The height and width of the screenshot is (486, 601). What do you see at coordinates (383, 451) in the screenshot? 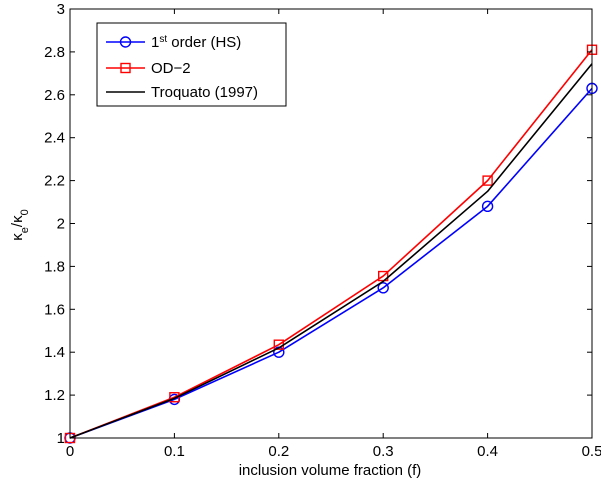
I see `x-tick-label: 0.3` at bounding box center [383, 451].